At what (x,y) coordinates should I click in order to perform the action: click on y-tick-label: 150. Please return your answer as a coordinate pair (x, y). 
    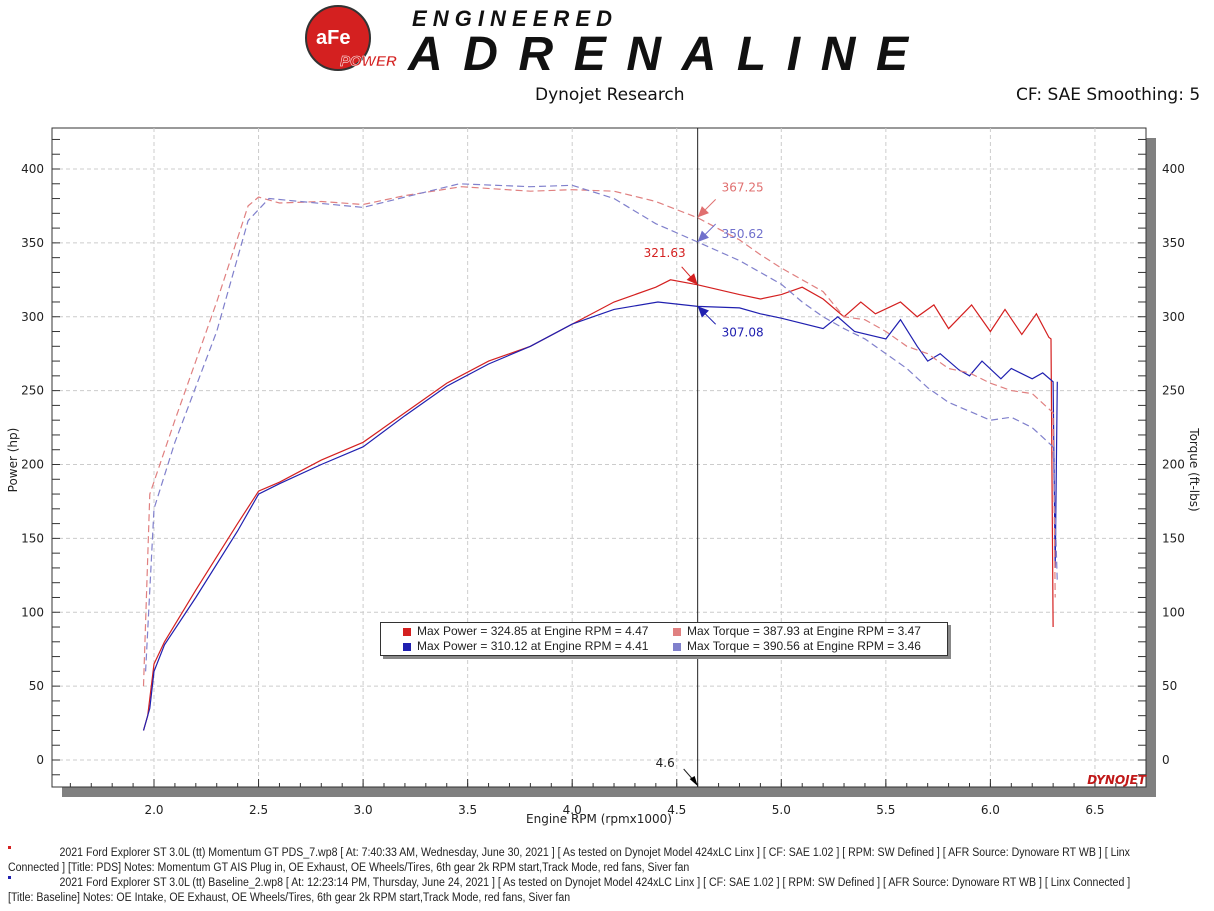
    Looking at the image, I should click on (32, 538).